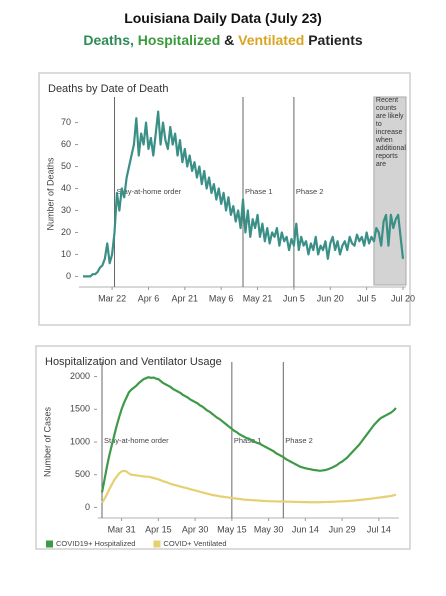 This screenshot has height=596, width=446. What do you see at coordinates (294, 298) in the screenshot?
I see `x-tick-label: Jun 5` at bounding box center [294, 298].